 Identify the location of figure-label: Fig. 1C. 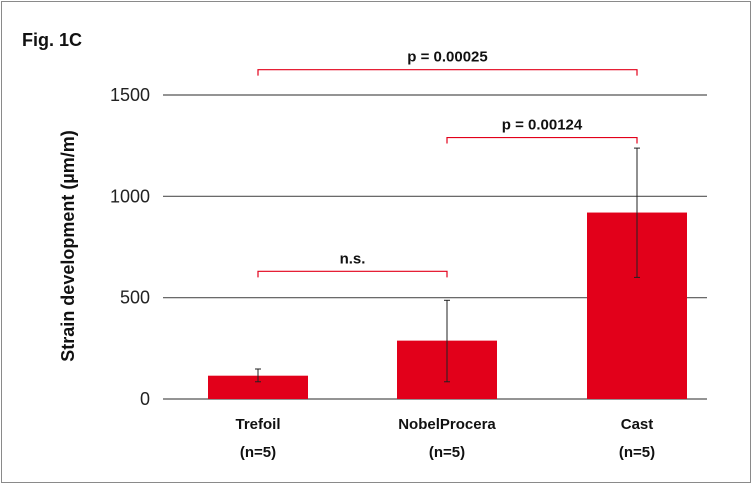
(52, 40).